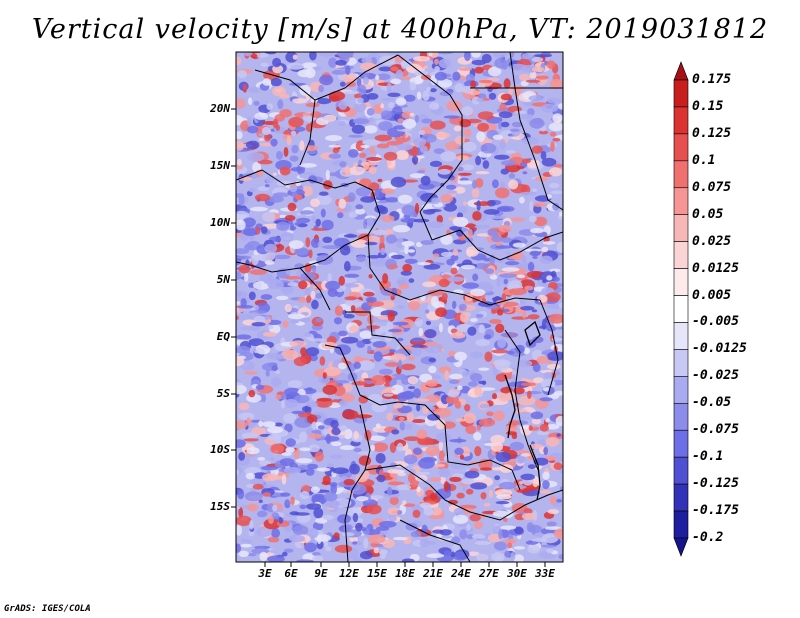  What do you see at coordinates (712, 79) in the screenshot?
I see `colorbar-label: 0.175` at bounding box center [712, 79].